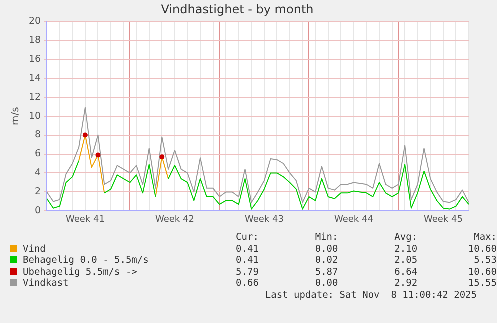 The image size is (497, 323). I want to click on text: 15.55, so click(482, 284).